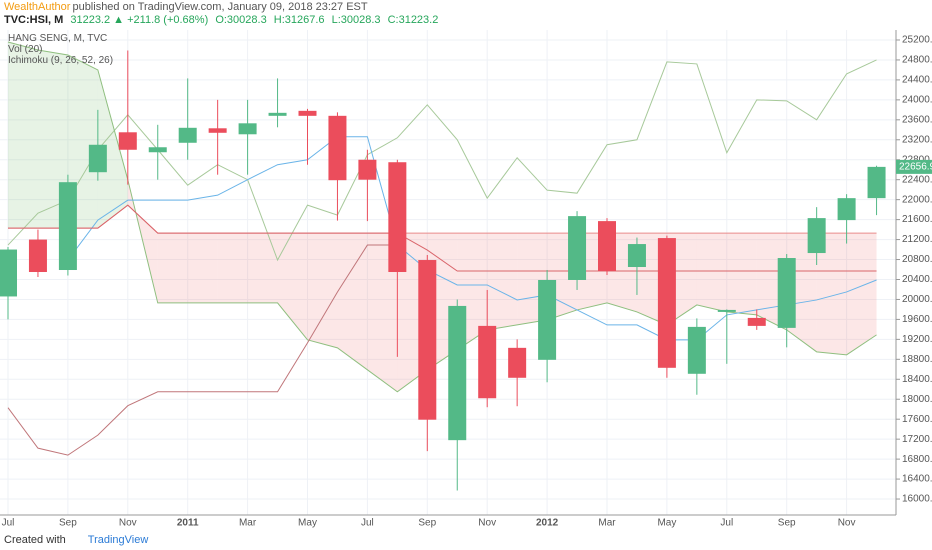 This screenshot has width=932, height=550. What do you see at coordinates (917, 479) in the screenshot?
I see `y-tick-label: 16400.0` at bounding box center [917, 479].